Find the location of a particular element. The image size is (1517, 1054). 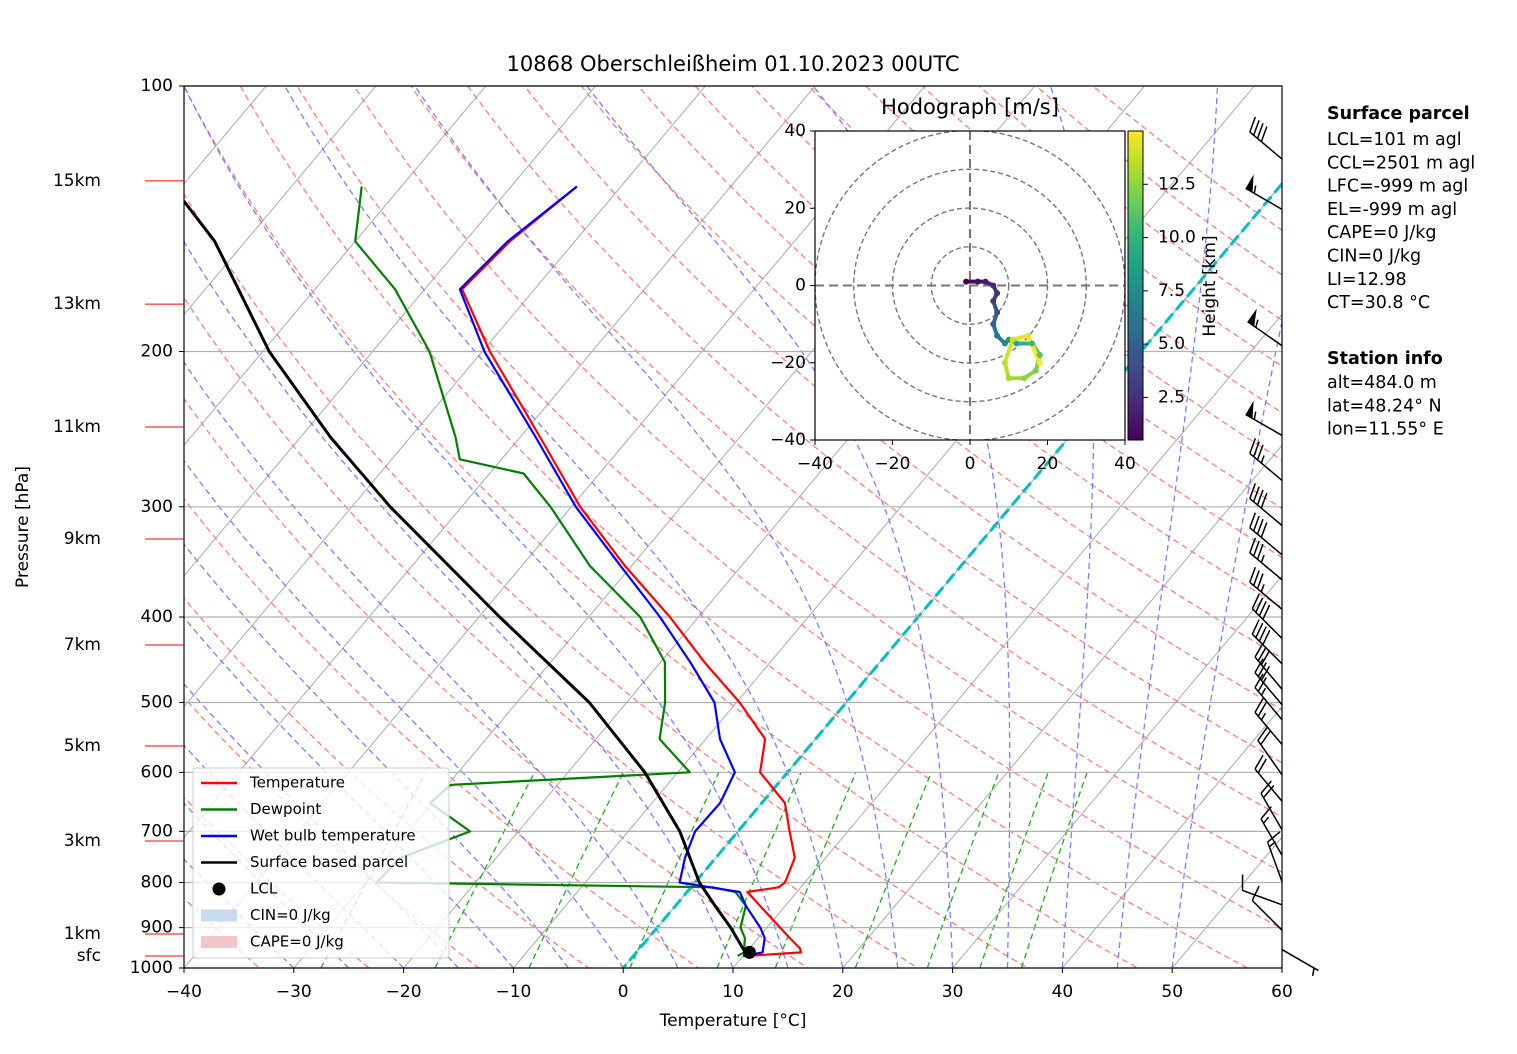

info-line: CAPE=0 J/kg is located at coordinates (1381, 233).